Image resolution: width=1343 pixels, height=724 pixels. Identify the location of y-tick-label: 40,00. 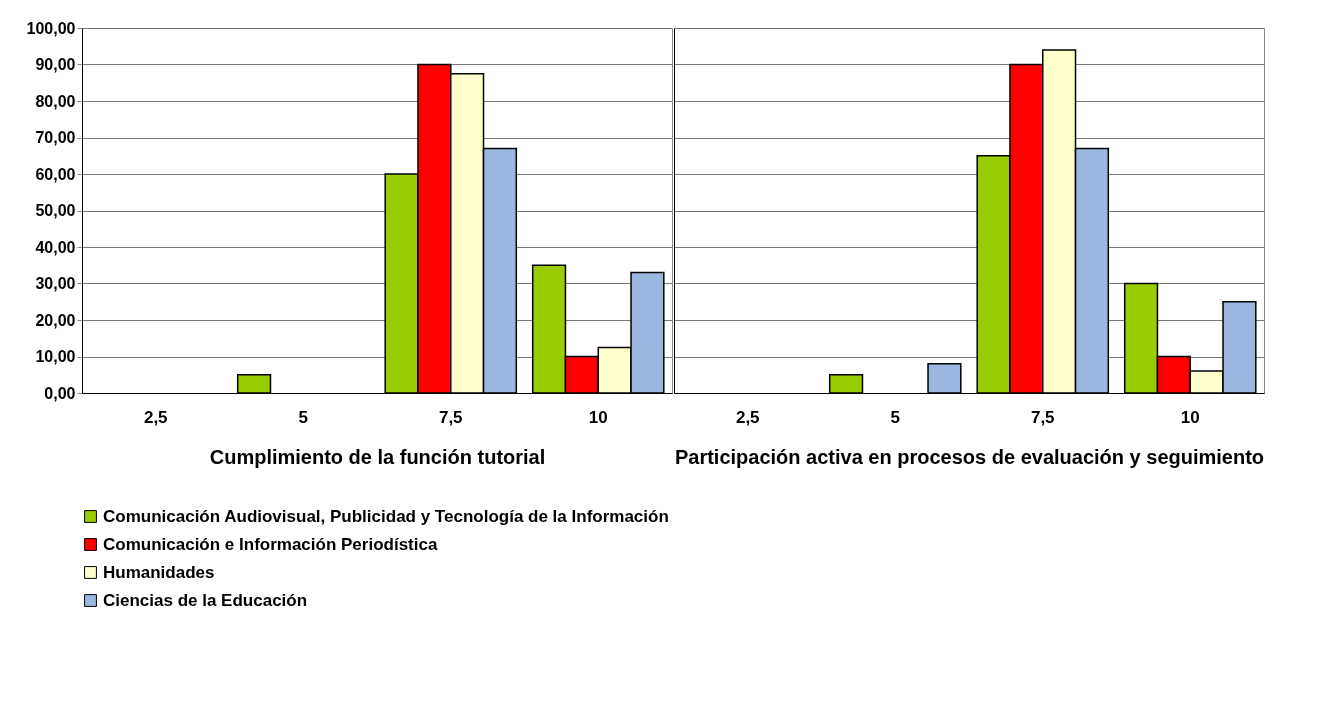
(55, 247).